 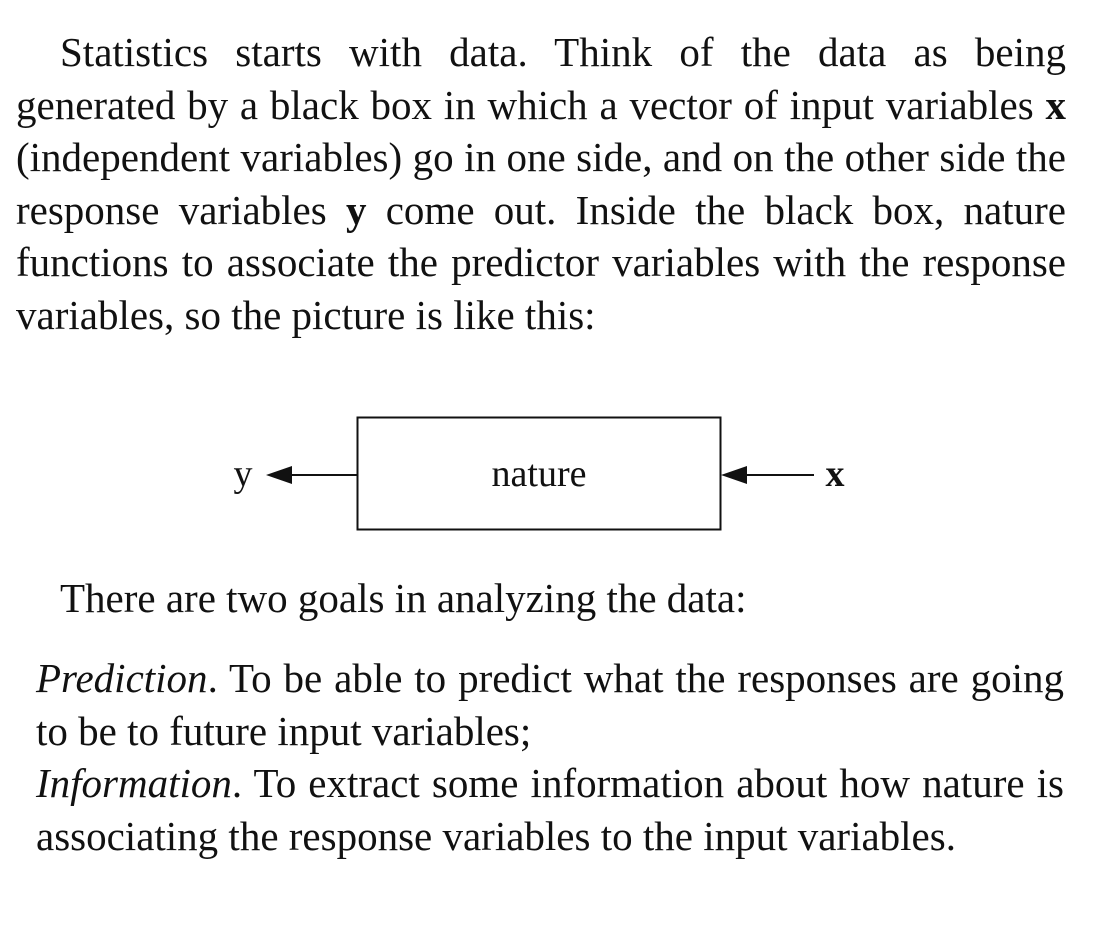 I want to click on response-variable-y: y, so click(x=356, y=209).